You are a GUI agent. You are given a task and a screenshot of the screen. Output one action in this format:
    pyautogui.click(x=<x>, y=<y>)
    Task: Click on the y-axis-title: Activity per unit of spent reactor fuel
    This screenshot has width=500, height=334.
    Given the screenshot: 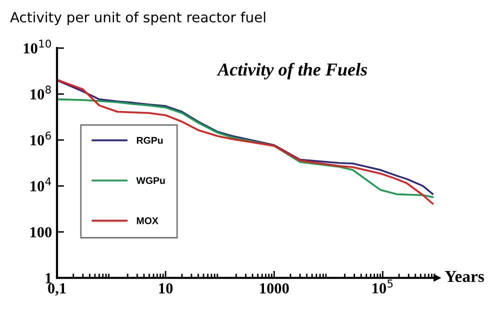 What is the action you would take?
    pyautogui.click(x=138, y=19)
    